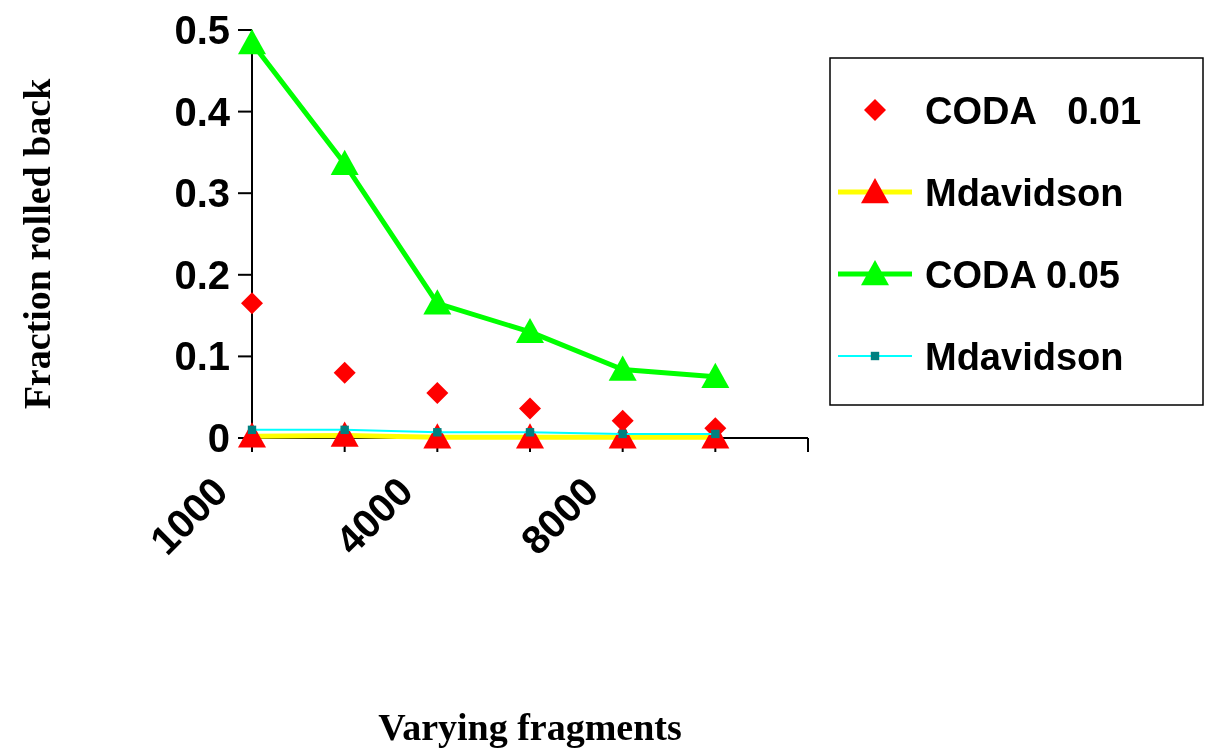 The width and height of the screenshot is (1207, 749). Describe the element at coordinates (202, 193) in the screenshot. I see `y-tick-label: 0.3` at that location.